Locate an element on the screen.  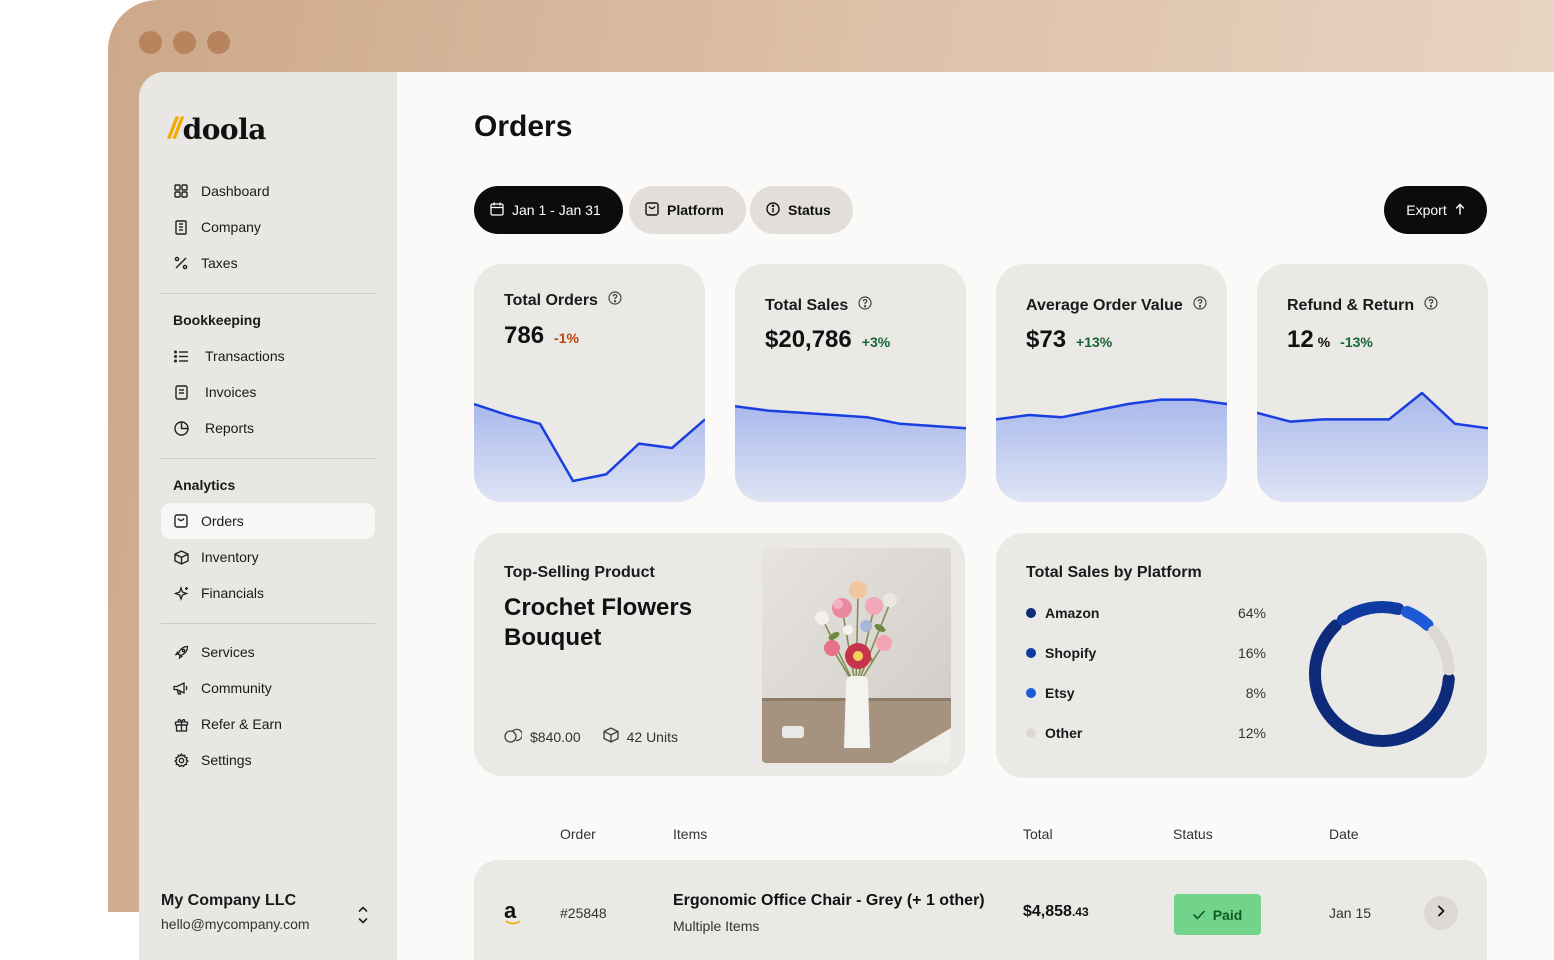
sidebar-item-community: Community is located at coordinates (268, 688).